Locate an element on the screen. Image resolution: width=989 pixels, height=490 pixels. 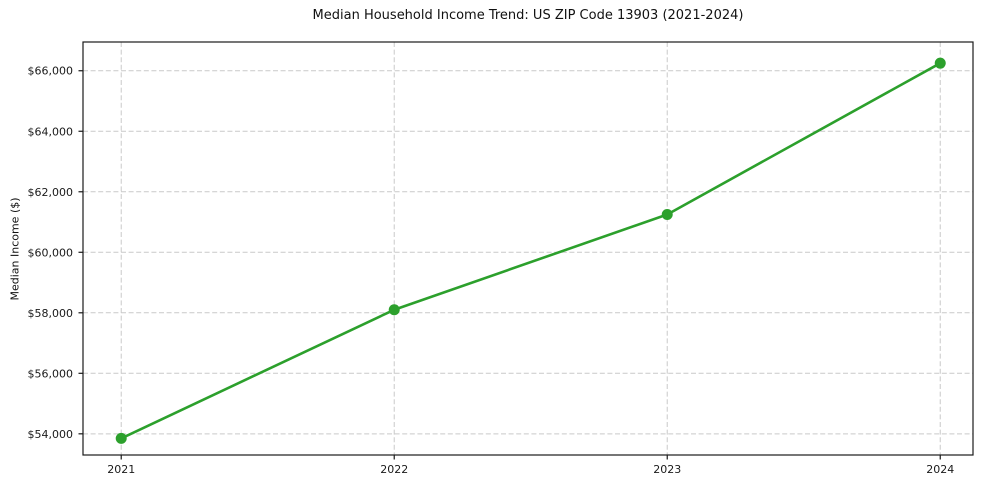
y-tick-label: $60,000 is located at coordinates (51, 252).